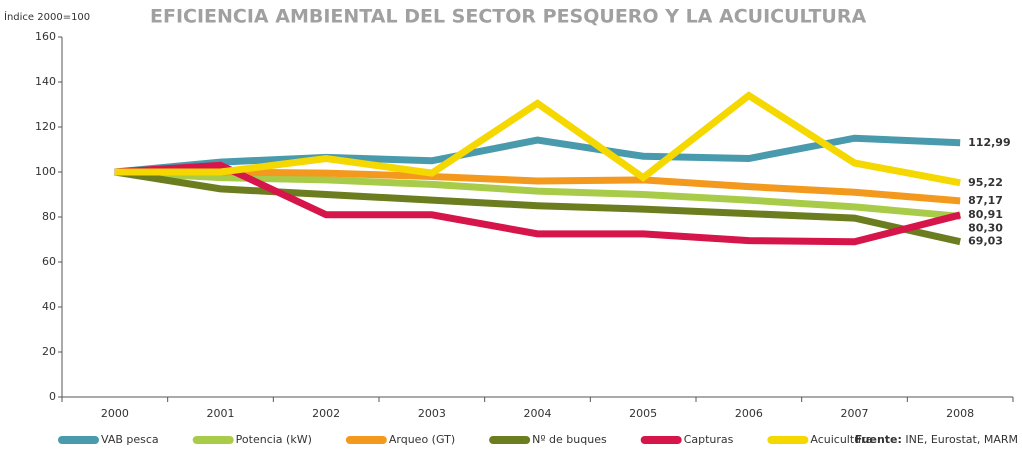 The height and width of the screenshot is (450, 1022). I want to click on y-tick-label: 0, so click(52, 396).